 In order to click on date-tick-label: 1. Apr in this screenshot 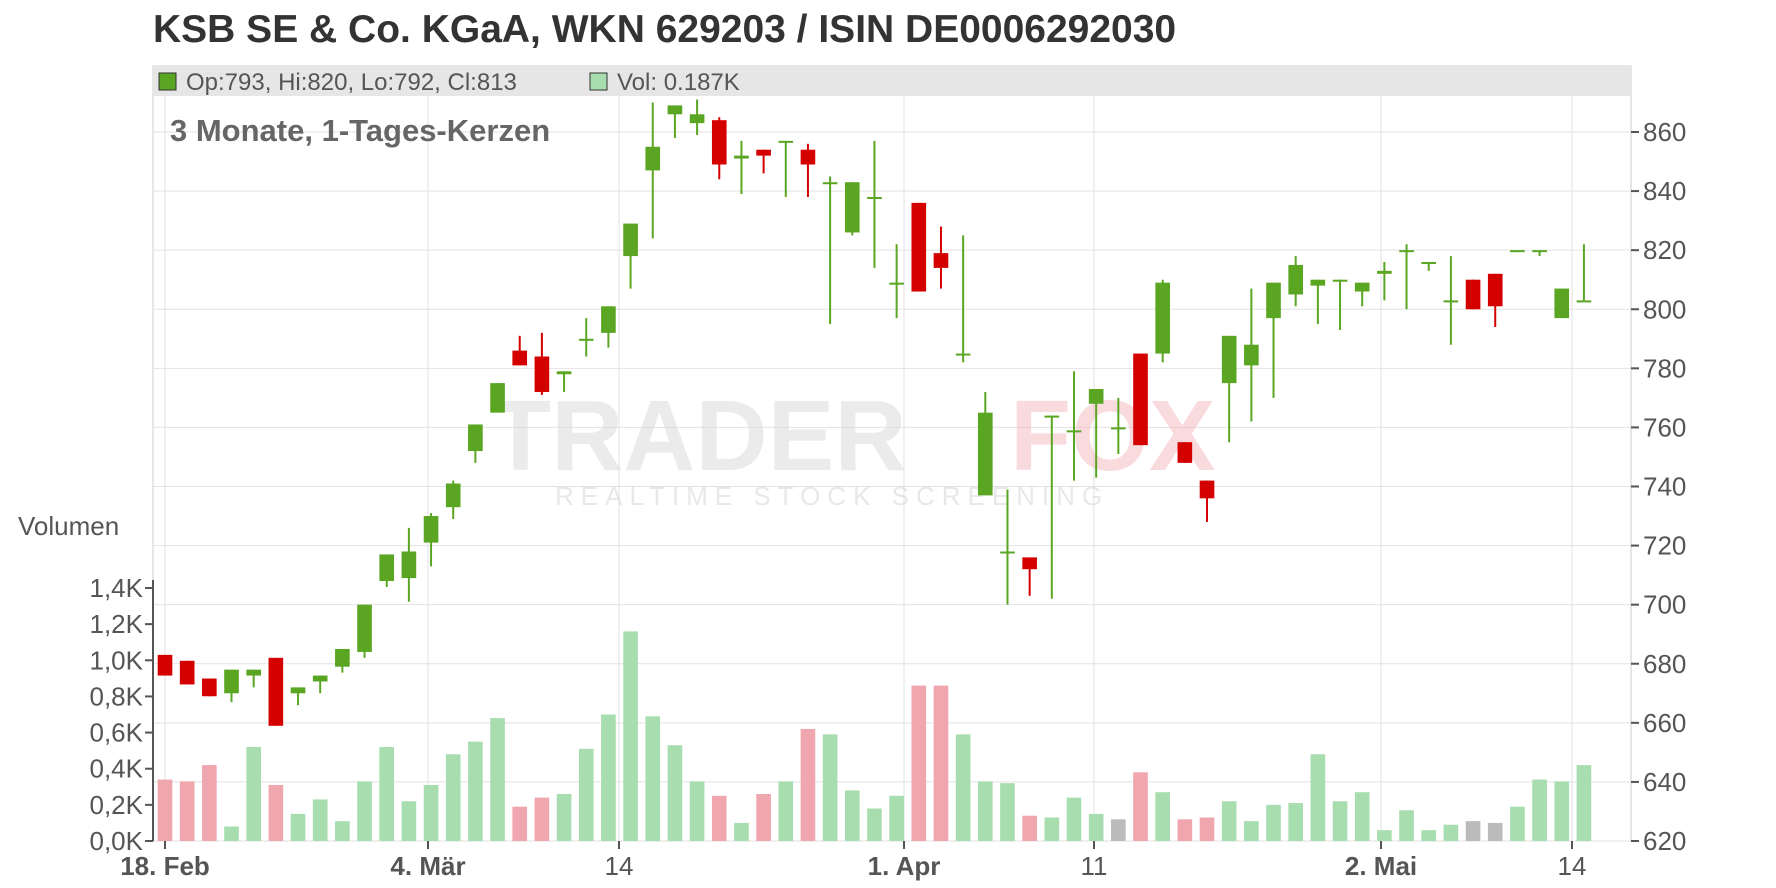, I will do `click(904, 866)`.